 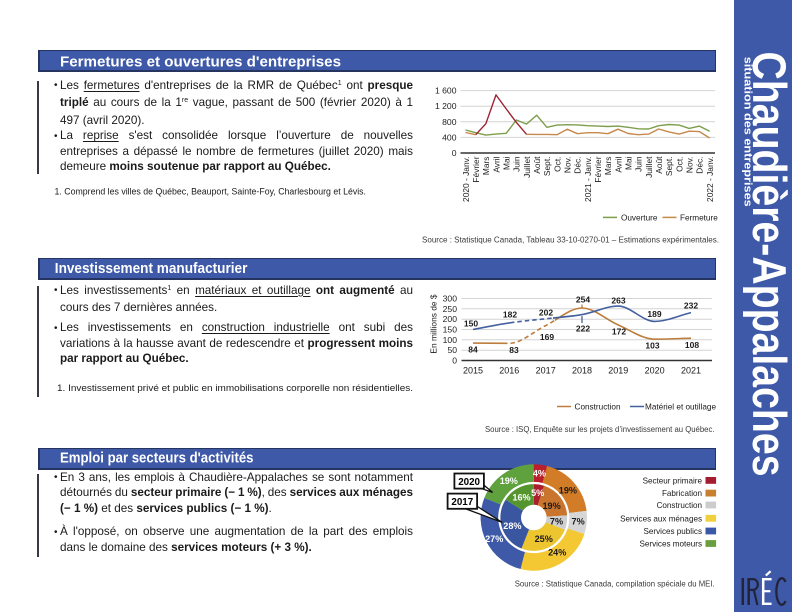 I want to click on svg-text: Matériel et outillage, so click(x=680, y=407).